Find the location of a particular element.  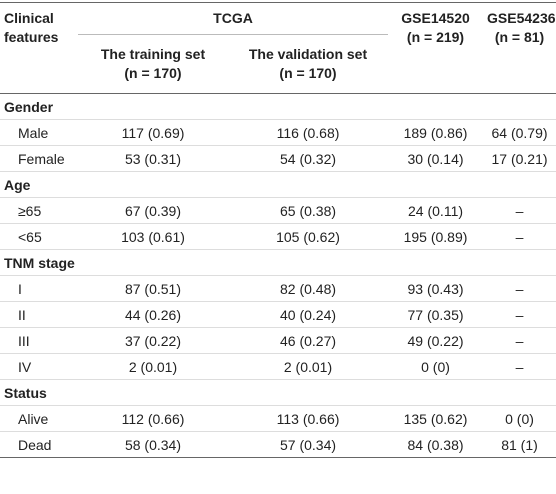

cell: 82 (0.48) is located at coordinates (308, 288).